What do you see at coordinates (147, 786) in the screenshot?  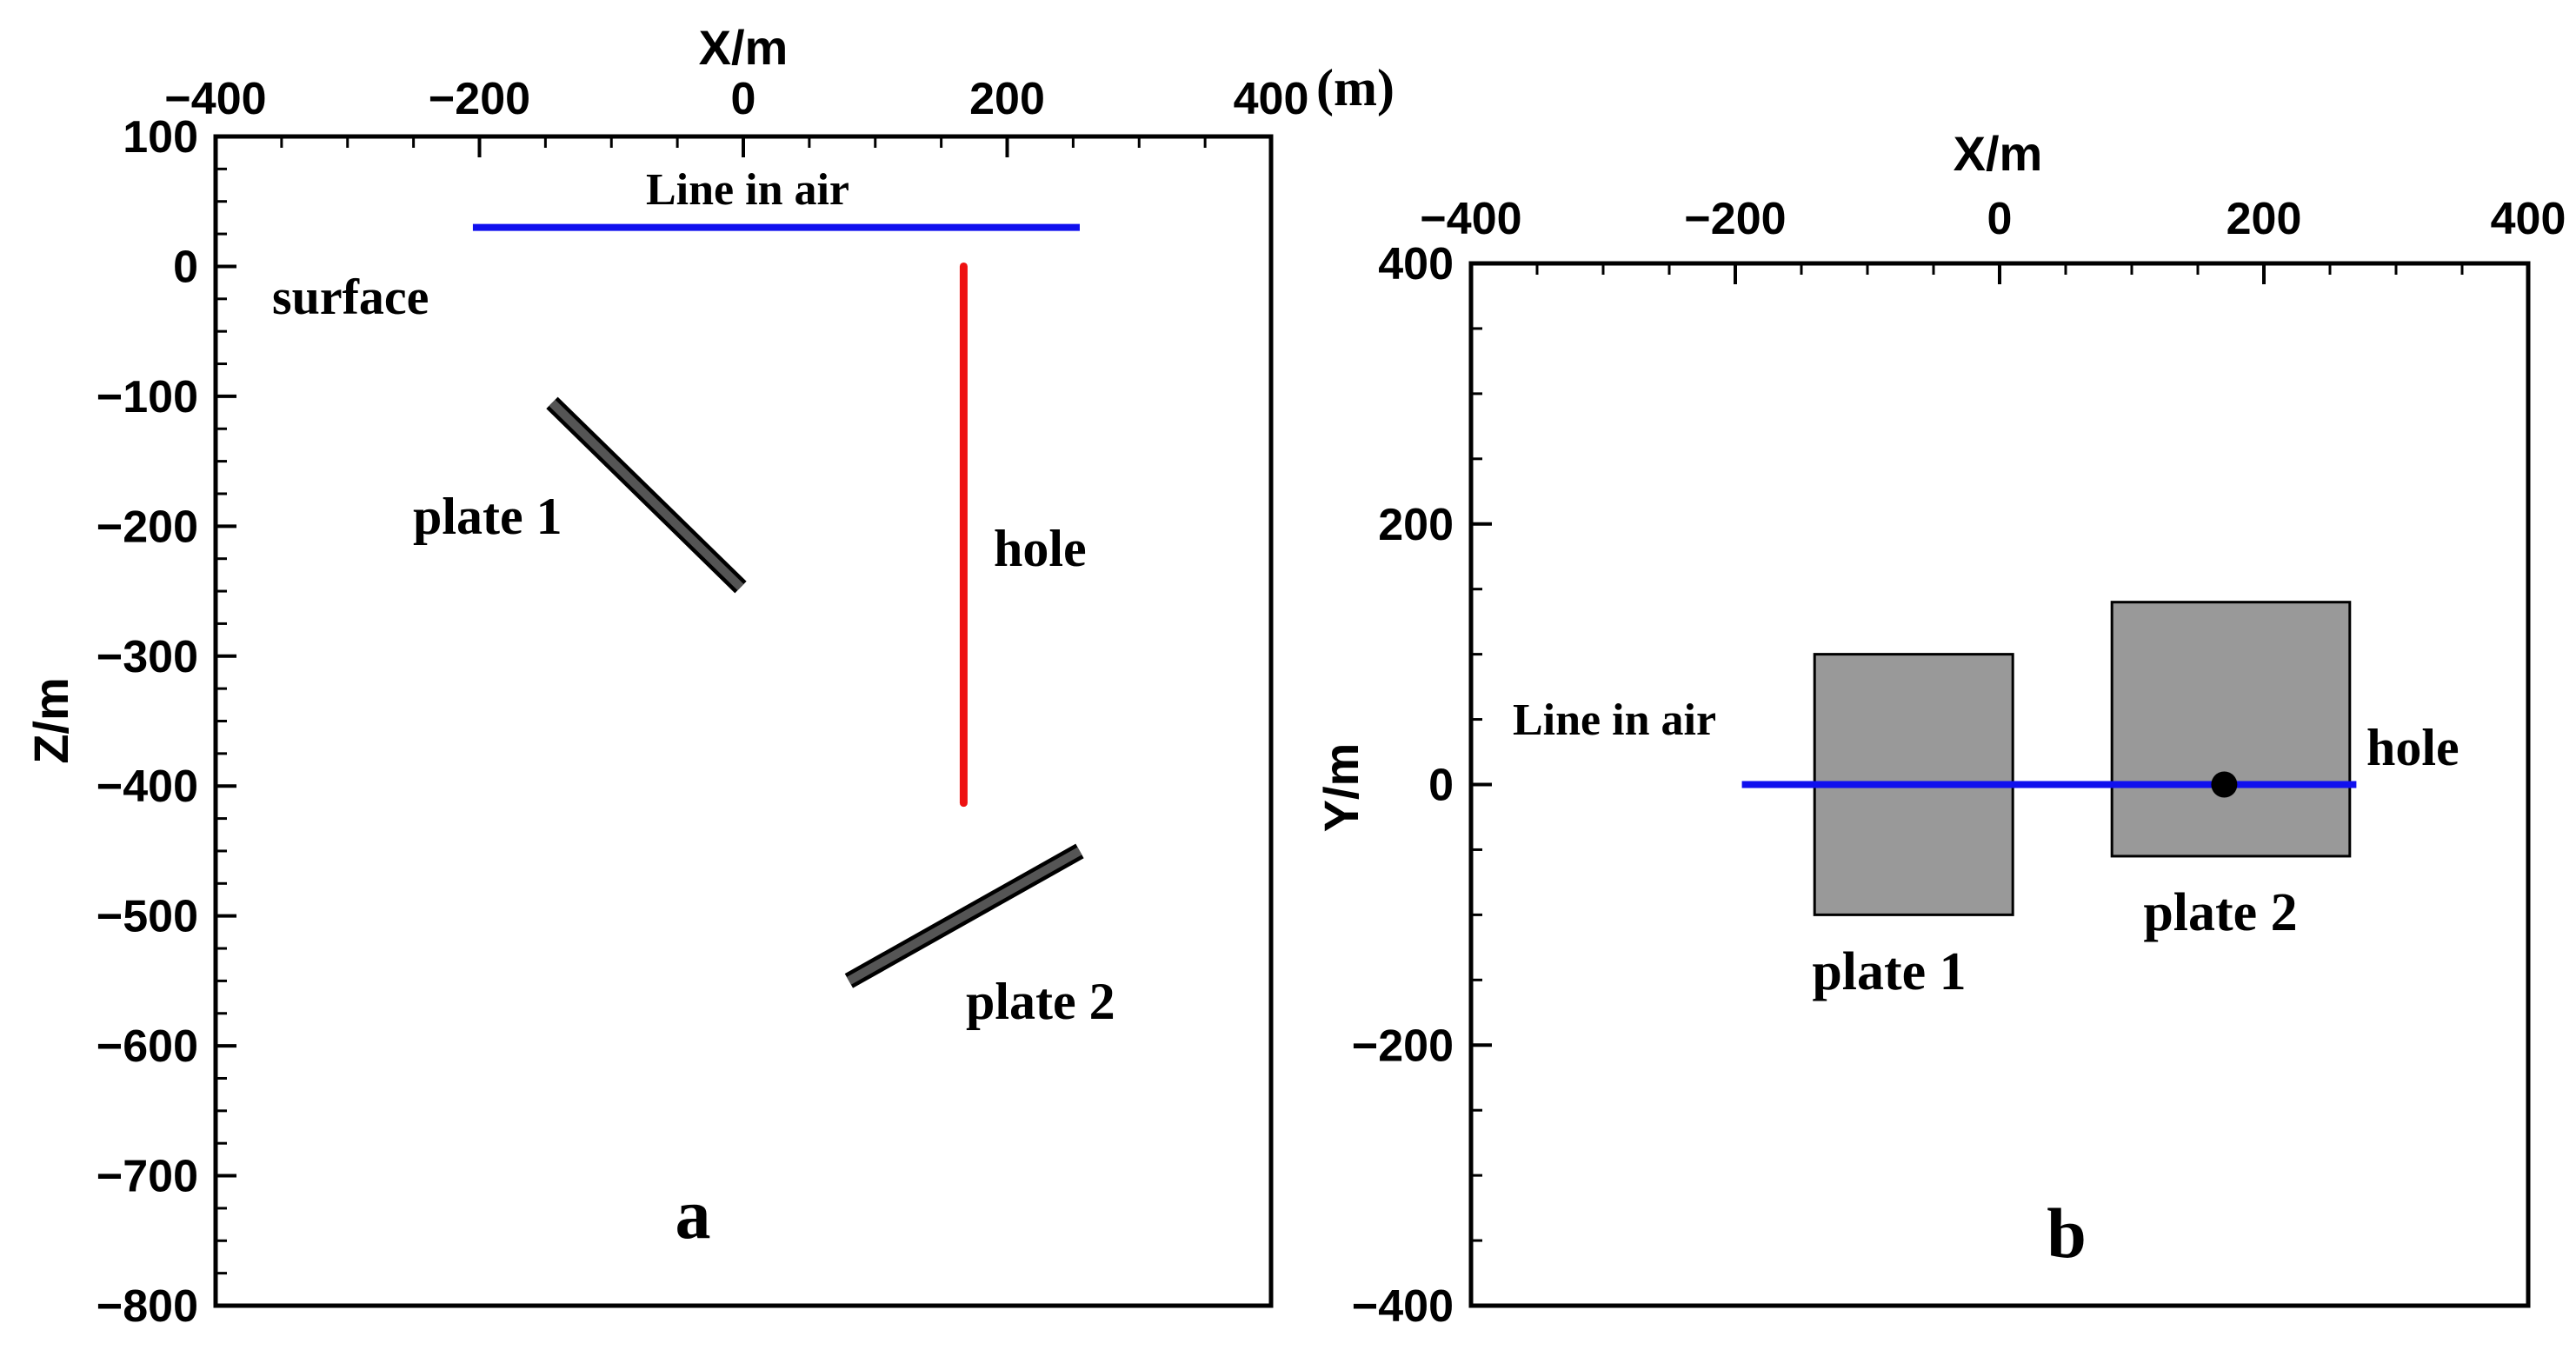 I see `panel-a-z-tick-label: −400` at bounding box center [147, 786].